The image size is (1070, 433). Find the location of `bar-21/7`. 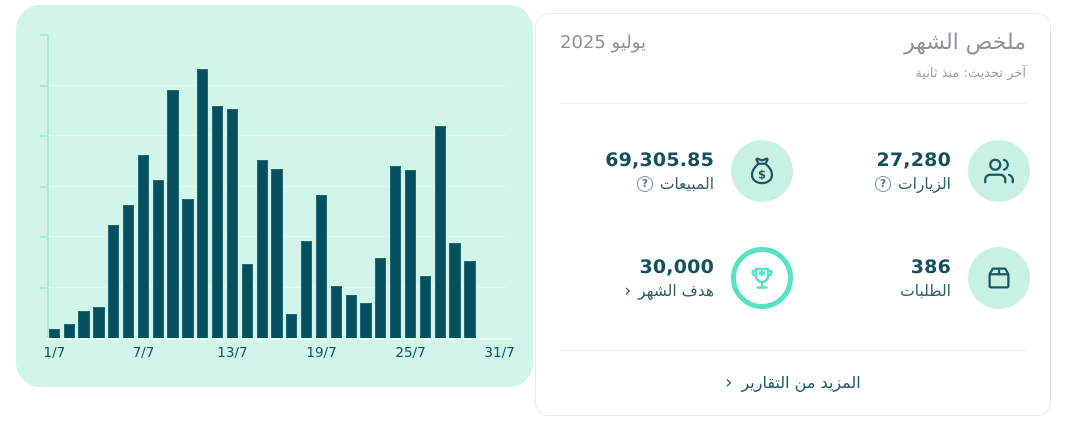

bar-21/7 is located at coordinates (351, 316).